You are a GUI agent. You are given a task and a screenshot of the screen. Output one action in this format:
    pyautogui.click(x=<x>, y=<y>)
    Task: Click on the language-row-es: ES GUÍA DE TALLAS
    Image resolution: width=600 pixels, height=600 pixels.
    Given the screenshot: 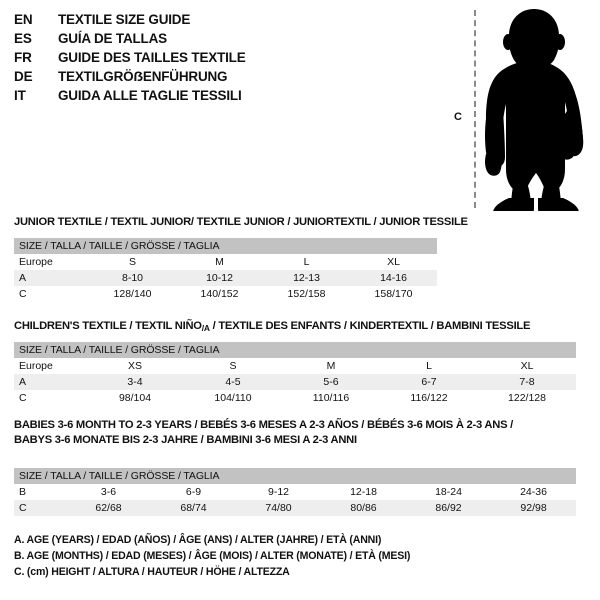 What is the action you would take?
    pyautogui.click(x=164, y=40)
    